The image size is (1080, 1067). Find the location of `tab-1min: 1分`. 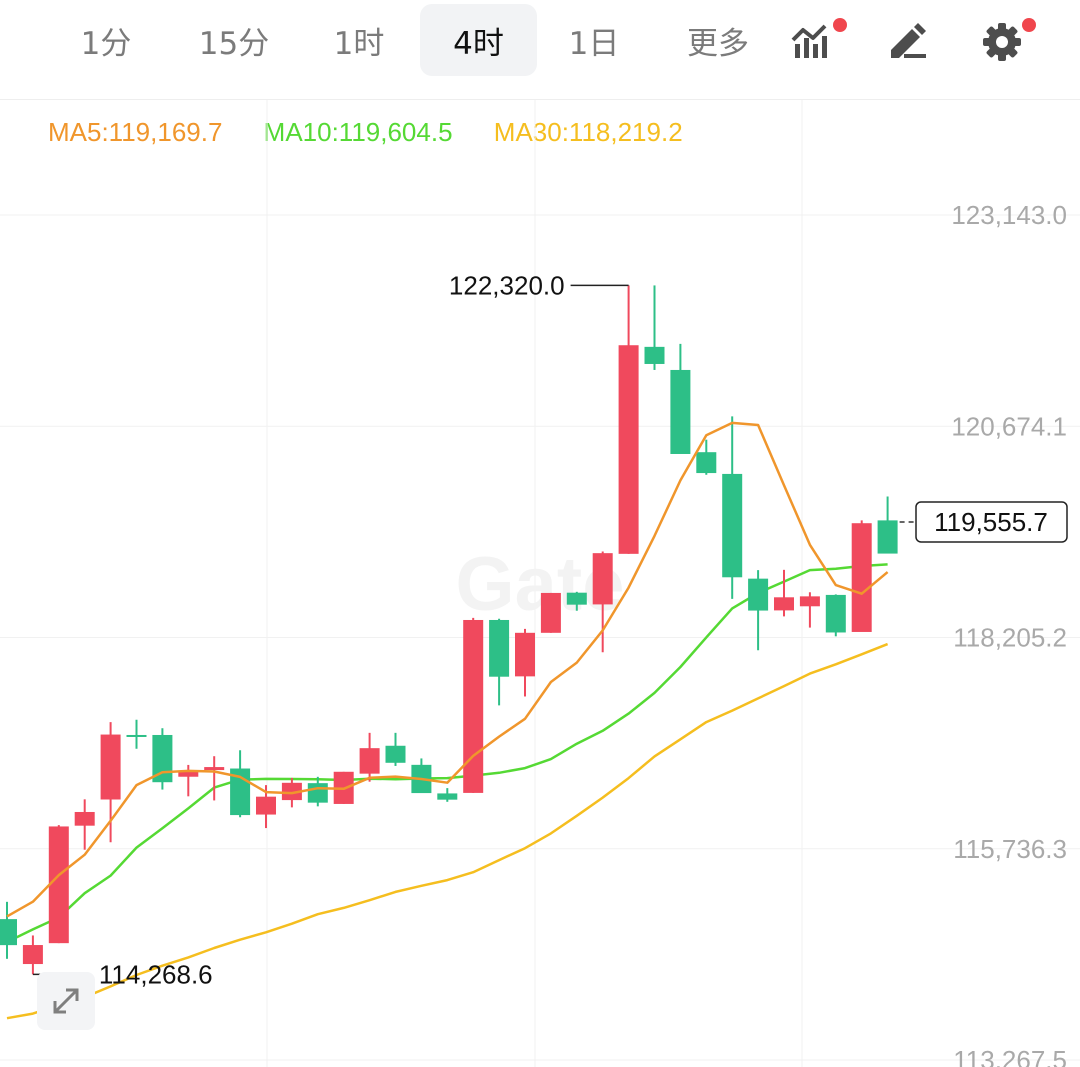

tab-1min: 1分 is located at coordinates (106, 44).